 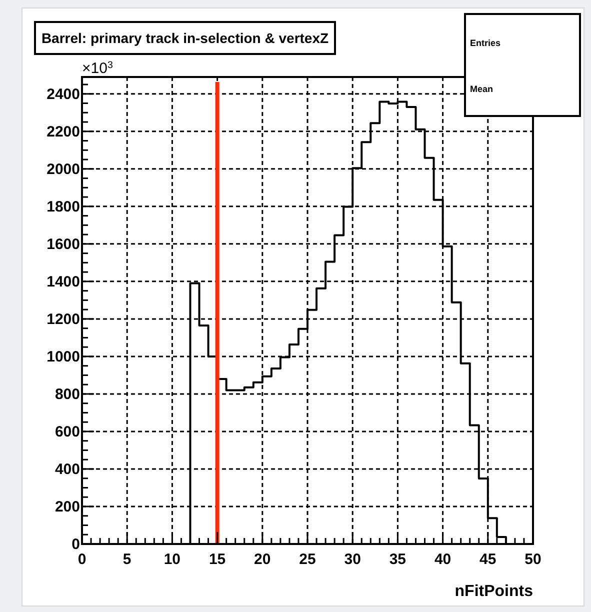 What do you see at coordinates (488, 559) in the screenshot?
I see `x-tick-label: 45` at bounding box center [488, 559].